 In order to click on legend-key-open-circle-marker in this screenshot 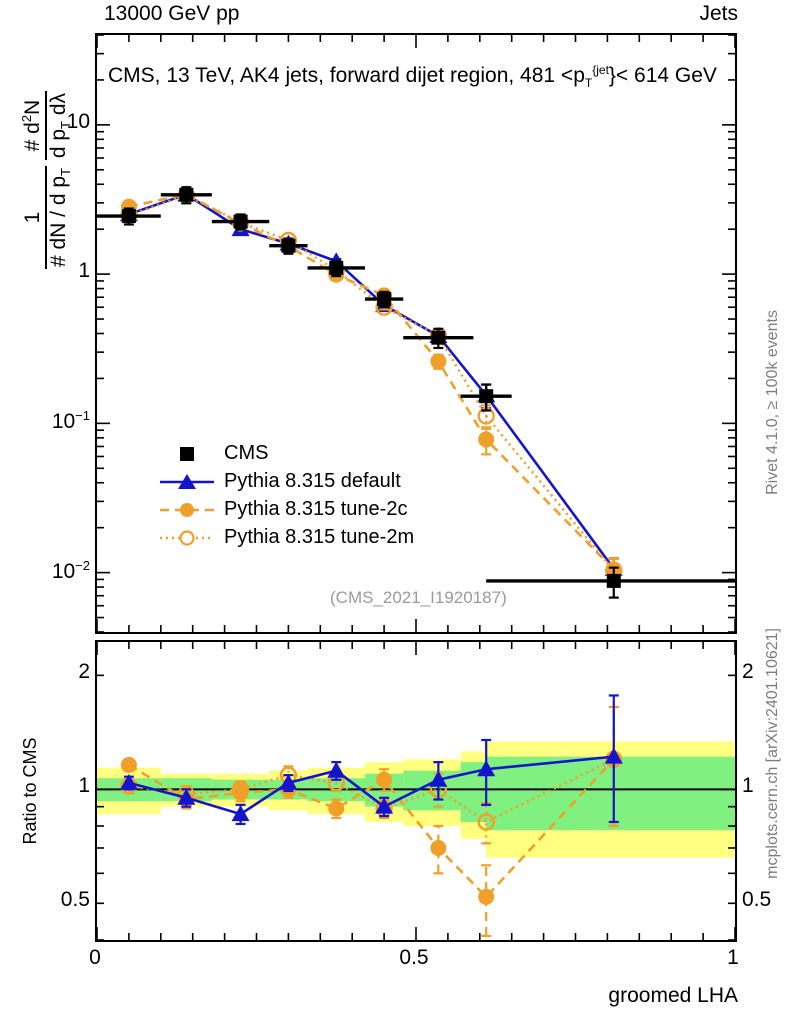, I will do `click(187, 538)`.